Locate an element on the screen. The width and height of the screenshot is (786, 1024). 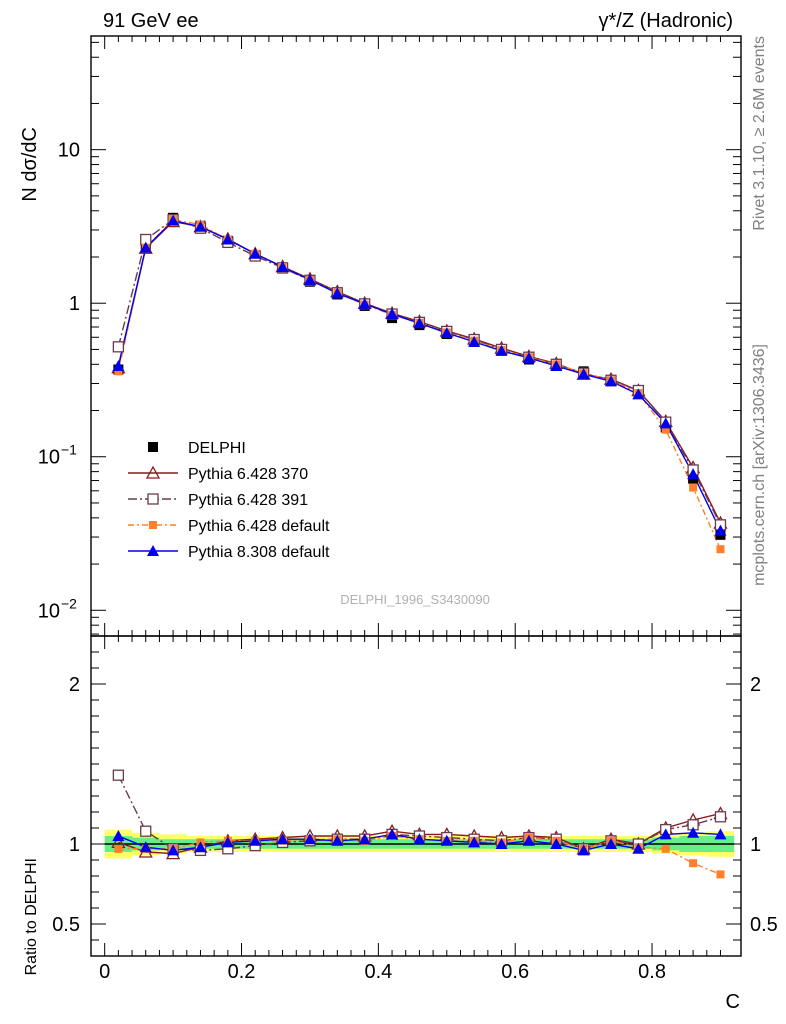
header-right: γ*/Z (Hadronic) is located at coordinates (666, 21).